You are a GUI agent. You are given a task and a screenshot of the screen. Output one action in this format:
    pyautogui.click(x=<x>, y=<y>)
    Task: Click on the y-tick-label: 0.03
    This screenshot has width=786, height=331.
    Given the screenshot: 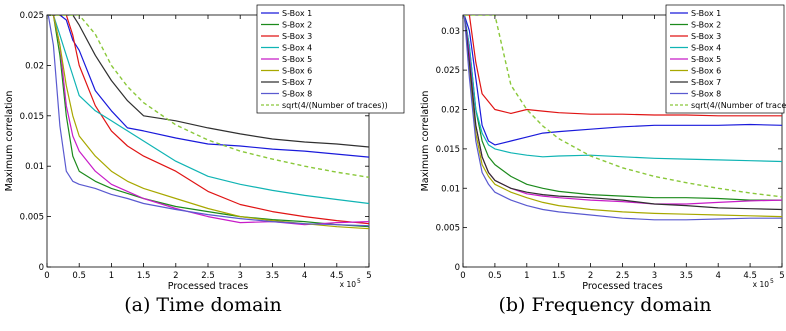 What is the action you would take?
    pyautogui.click(x=450, y=32)
    